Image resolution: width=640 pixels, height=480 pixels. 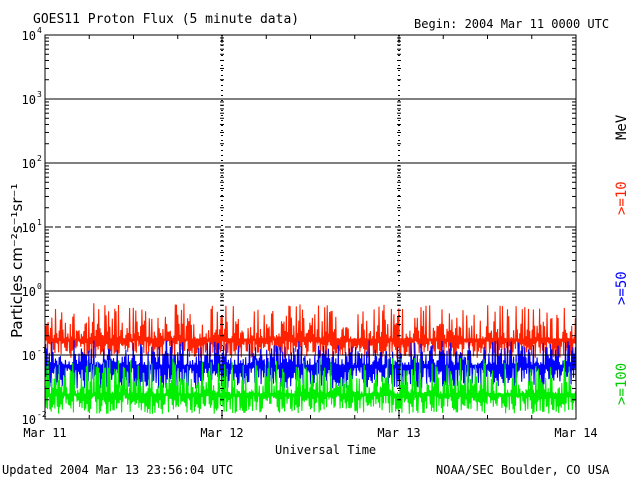 I want to click on y-tick-exponent-6: 4, so click(x=39, y=30).